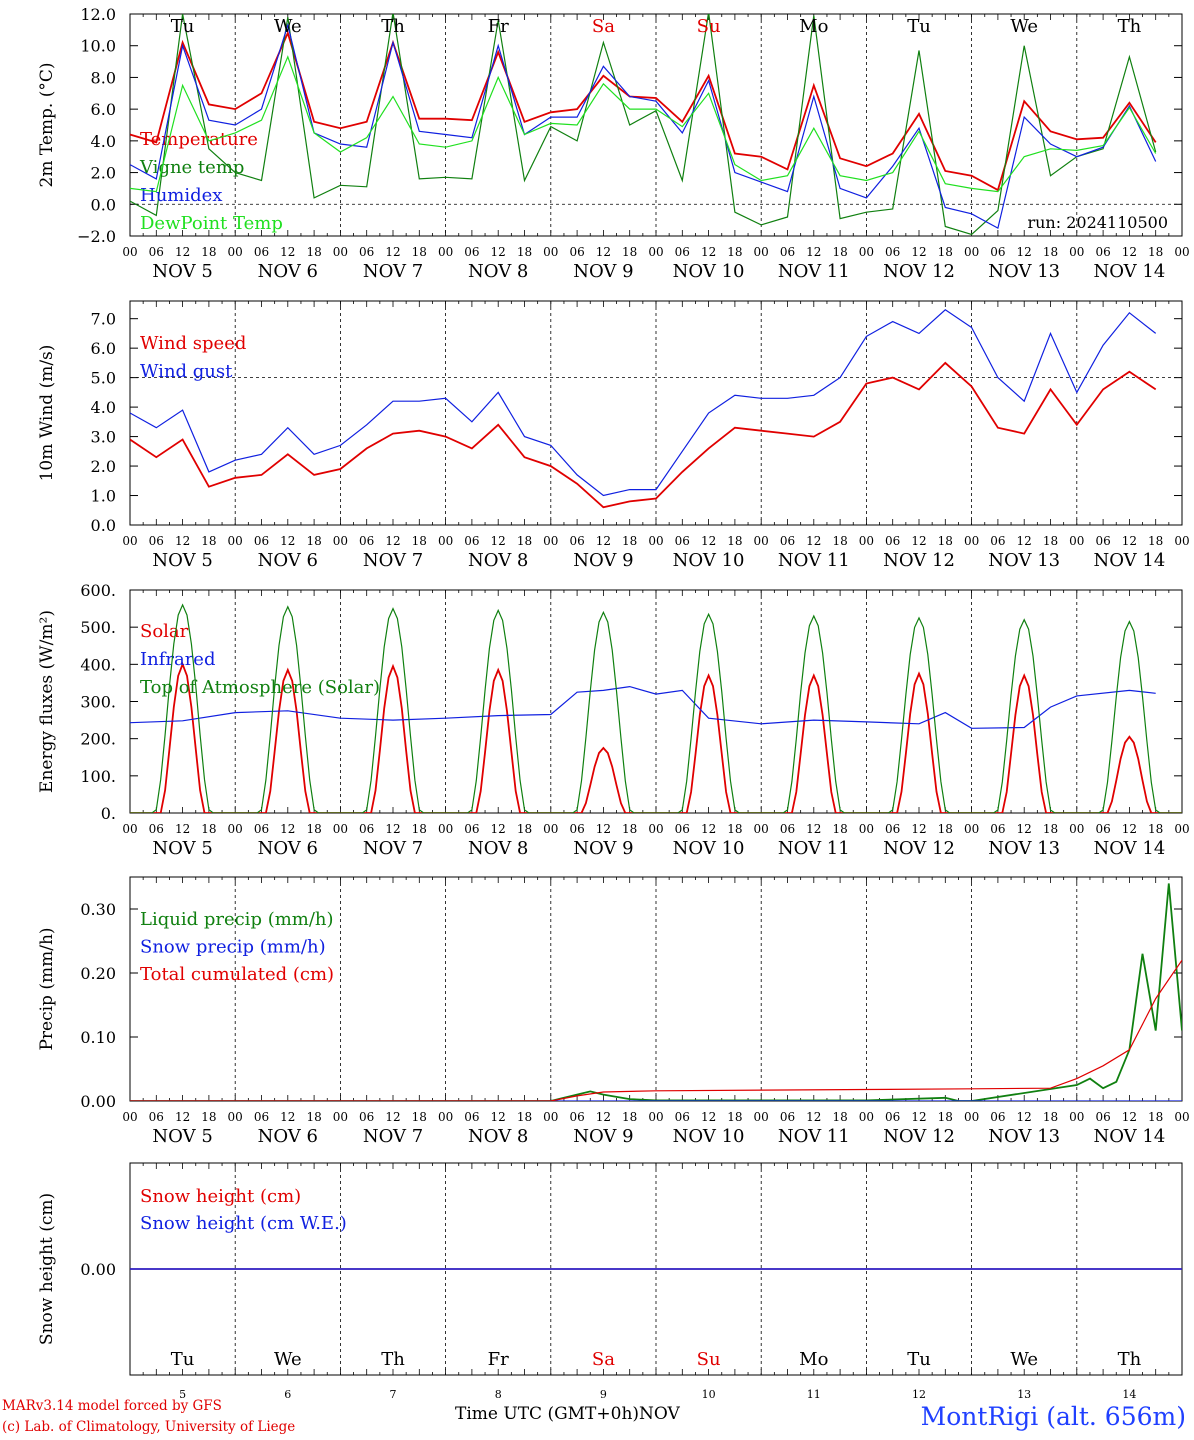 This screenshot has width=1194, height=1440. Describe the element at coordinates (181, 195) in the screenshot. I see `panel1-legend-entry-3: Humidex` at that location.